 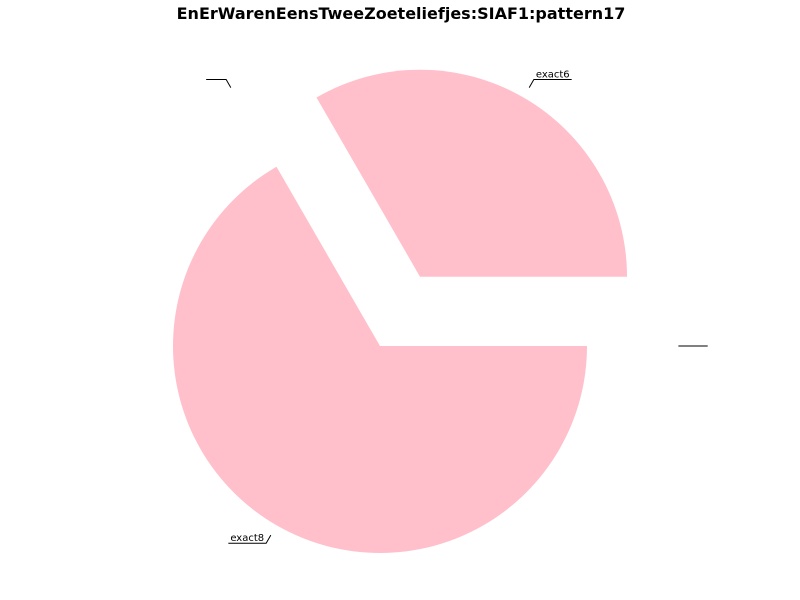 I want to click on leader-line-exact8, so click(x=250, y=539).